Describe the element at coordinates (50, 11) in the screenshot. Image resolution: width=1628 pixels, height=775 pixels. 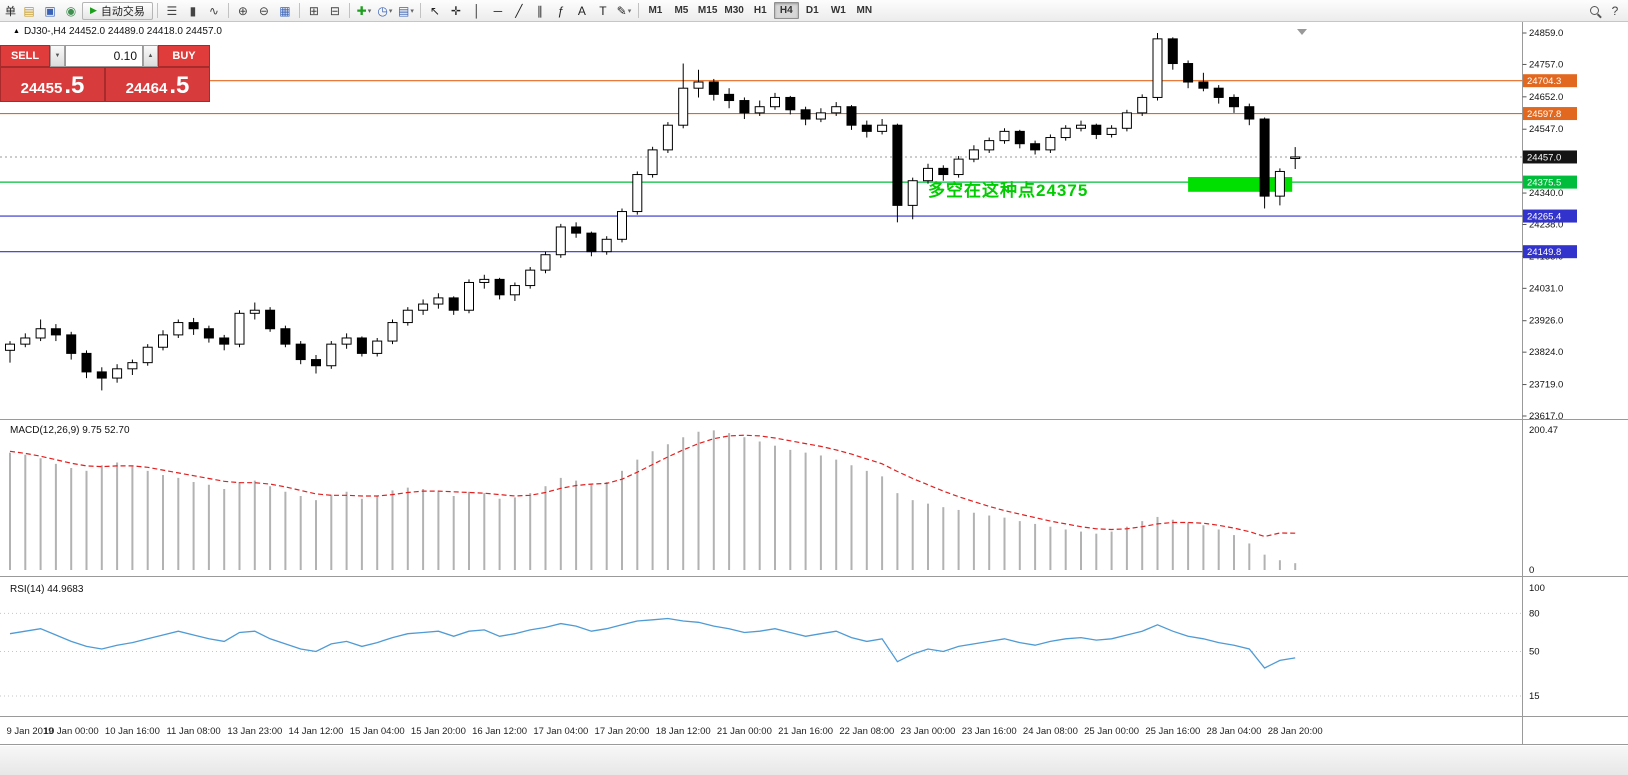
I see `terminal-icon: ▣` at that location.